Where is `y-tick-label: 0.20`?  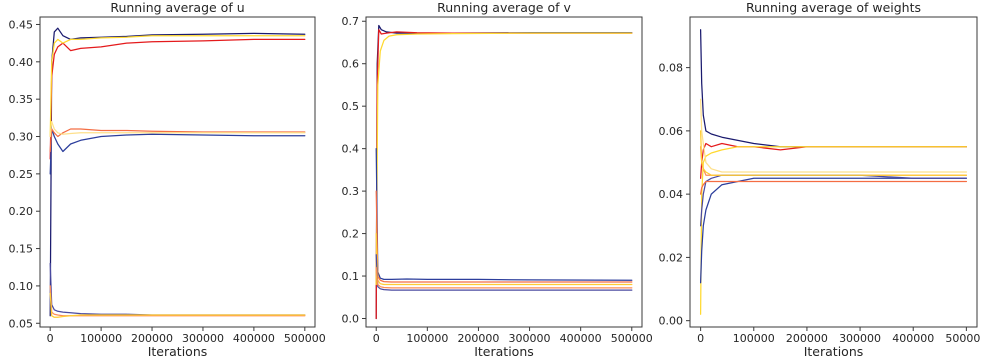 y-tick-label: 0.20 is located at coordinates (21, 211).